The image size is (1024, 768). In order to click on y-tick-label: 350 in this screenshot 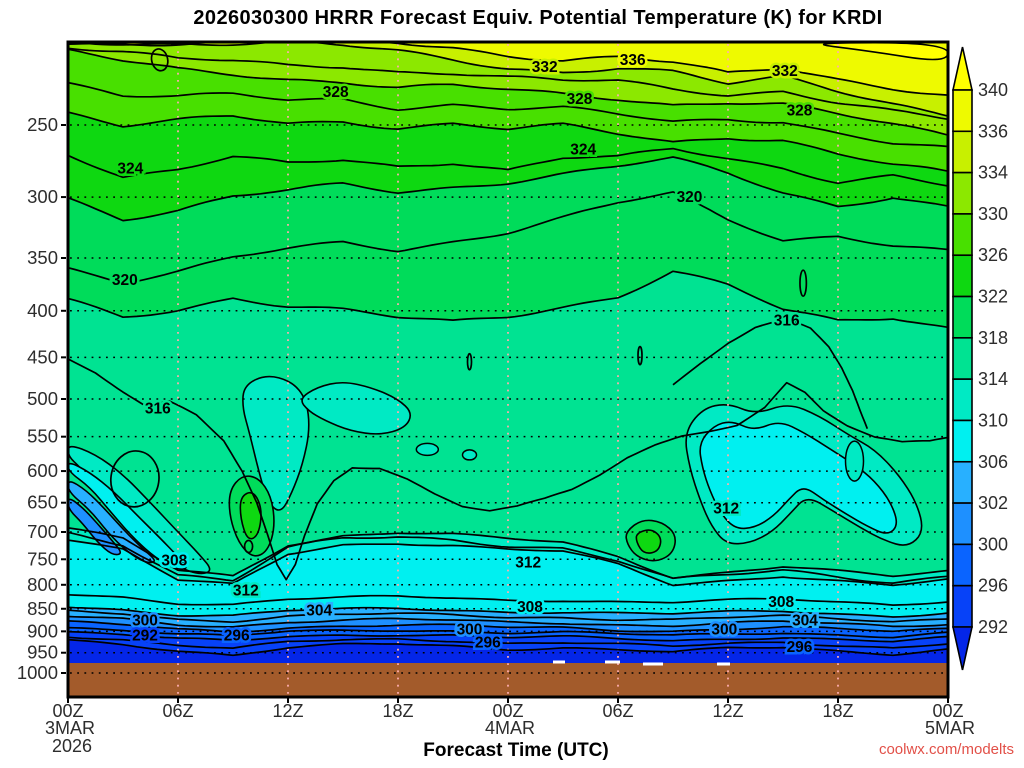, I will do `click(42, 257)`.